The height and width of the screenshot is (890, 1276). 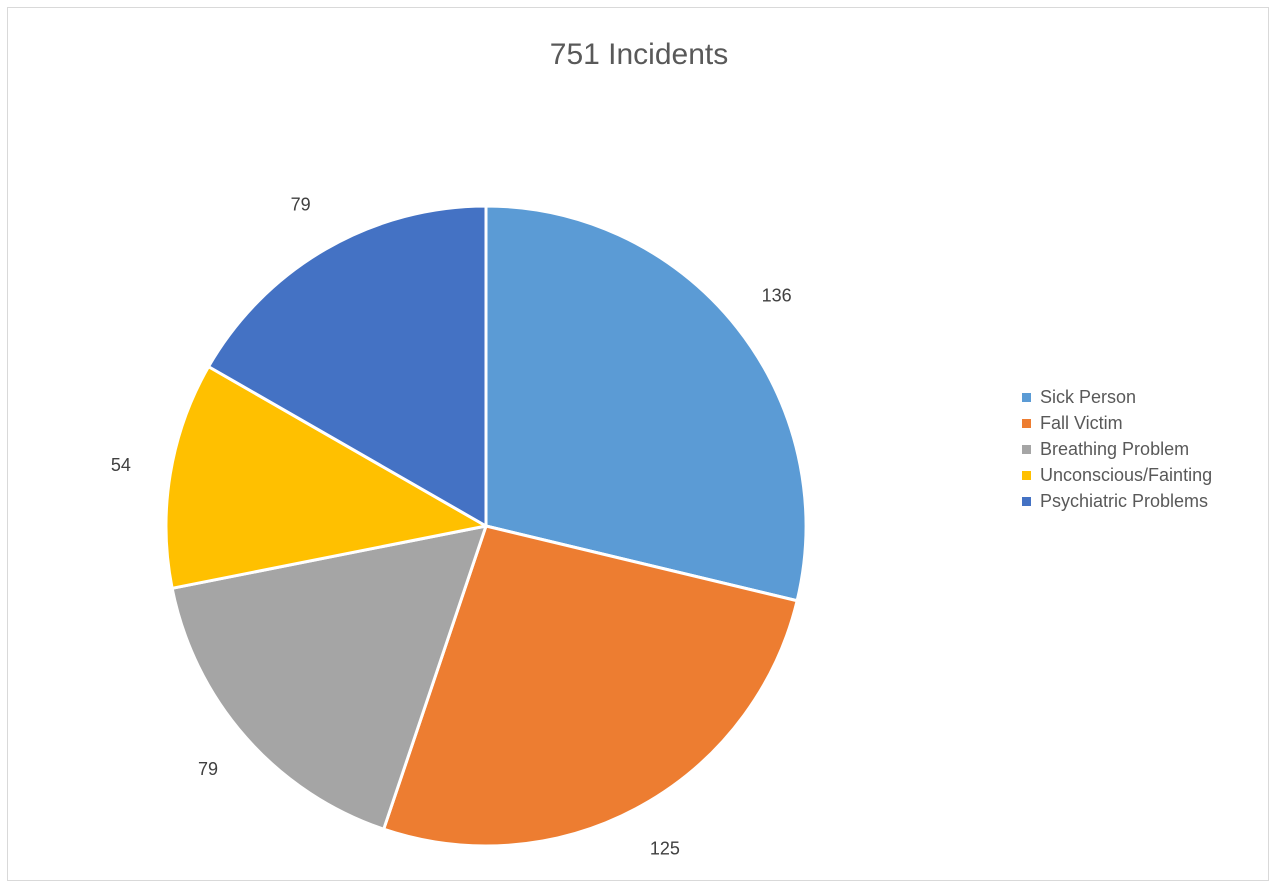 What do you see at coordinates (1026, 449) in the screenshot?
I see `legend-swatch-breathing-problem` at bounding box center [1026, 449].